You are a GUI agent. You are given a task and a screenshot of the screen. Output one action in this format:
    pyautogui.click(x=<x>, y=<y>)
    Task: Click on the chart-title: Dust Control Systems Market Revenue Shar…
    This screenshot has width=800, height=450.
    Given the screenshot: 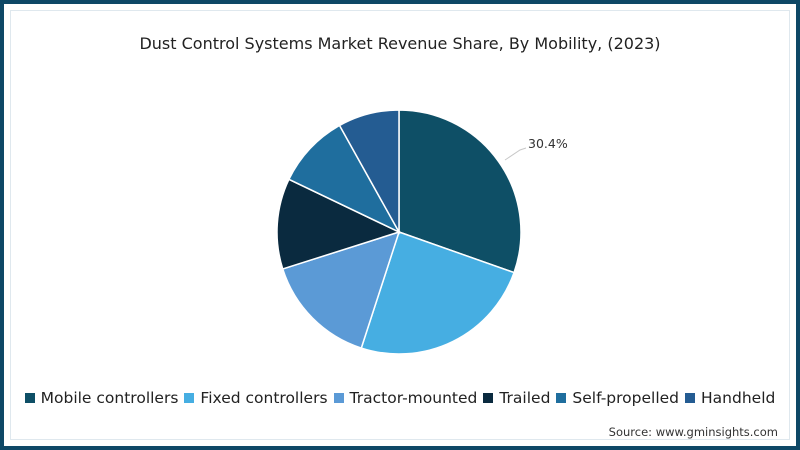 What is the action you would take?
    pyautogui.click(x=400, y=43)
    